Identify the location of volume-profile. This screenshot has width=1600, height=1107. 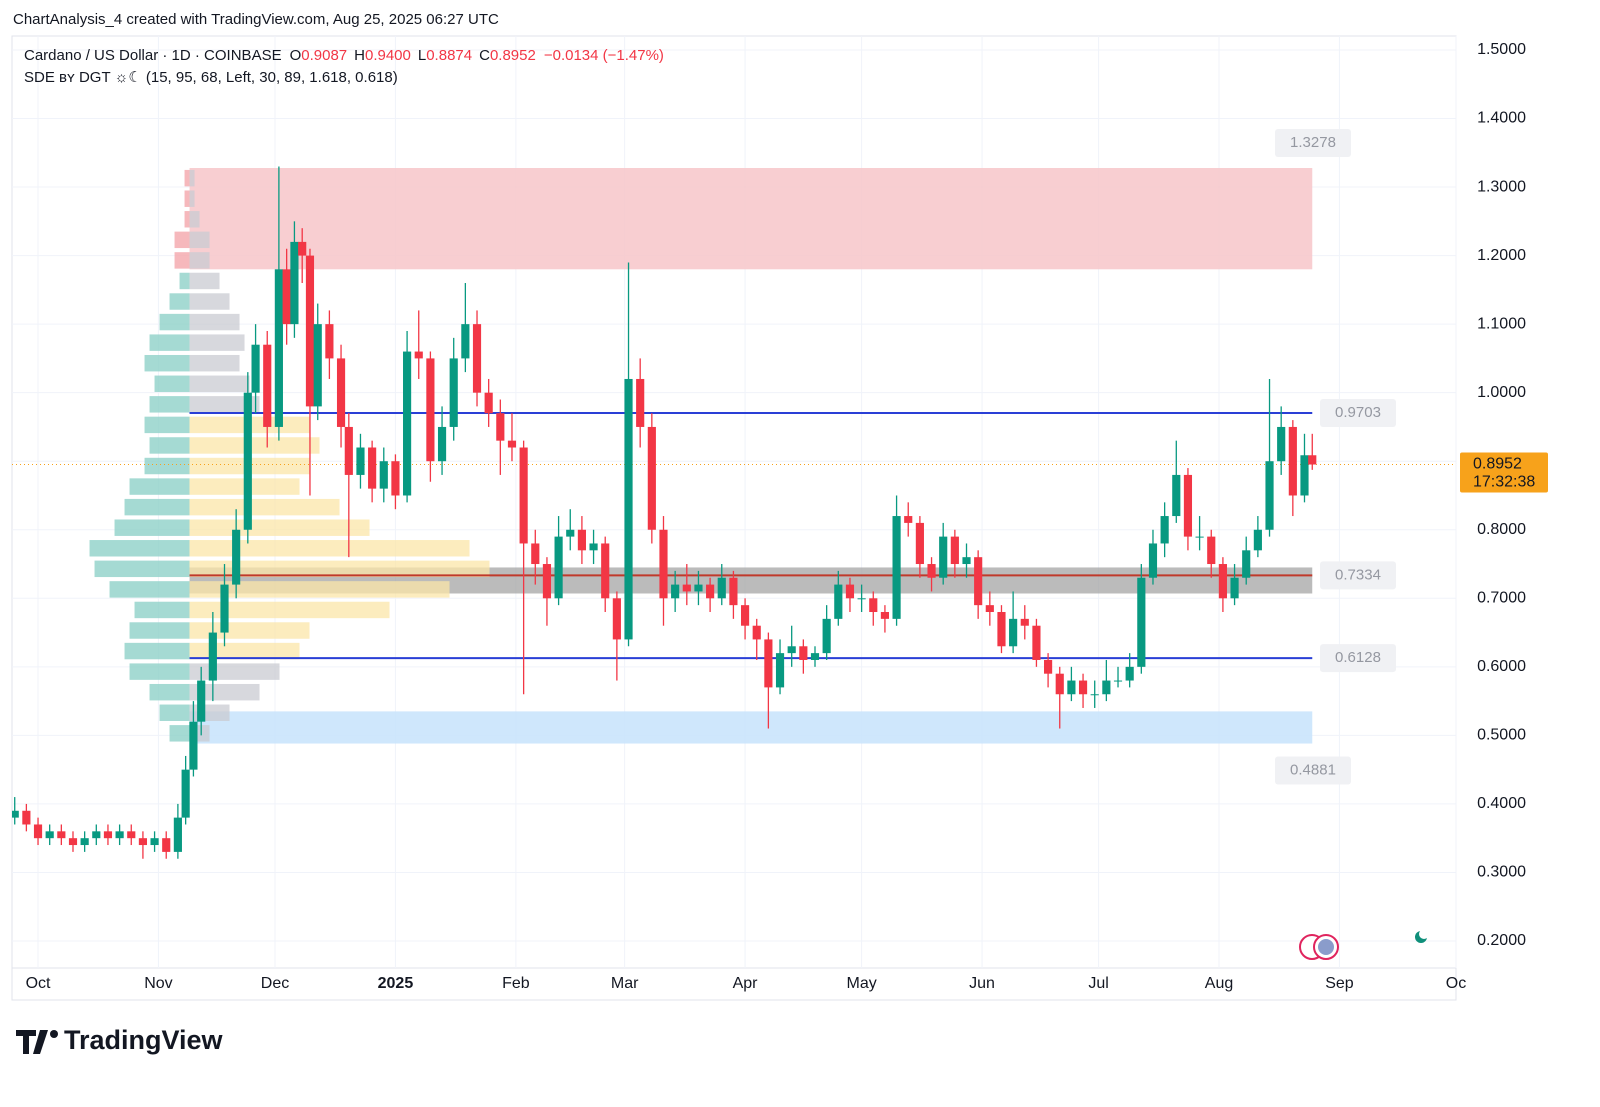
(289, 455).